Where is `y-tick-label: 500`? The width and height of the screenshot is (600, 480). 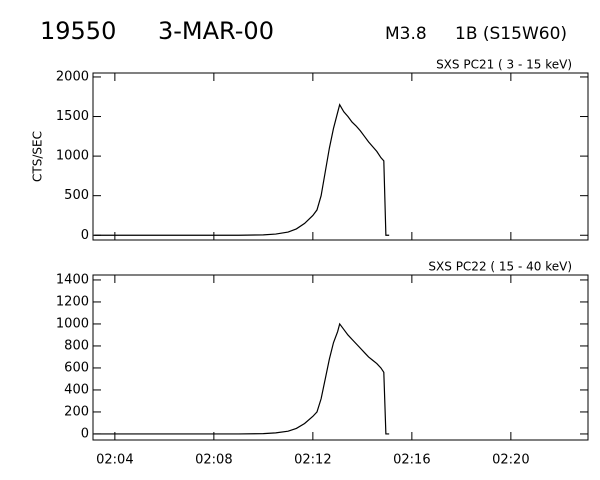 y-tick-label: 500 is located at coordinates (76, 195).